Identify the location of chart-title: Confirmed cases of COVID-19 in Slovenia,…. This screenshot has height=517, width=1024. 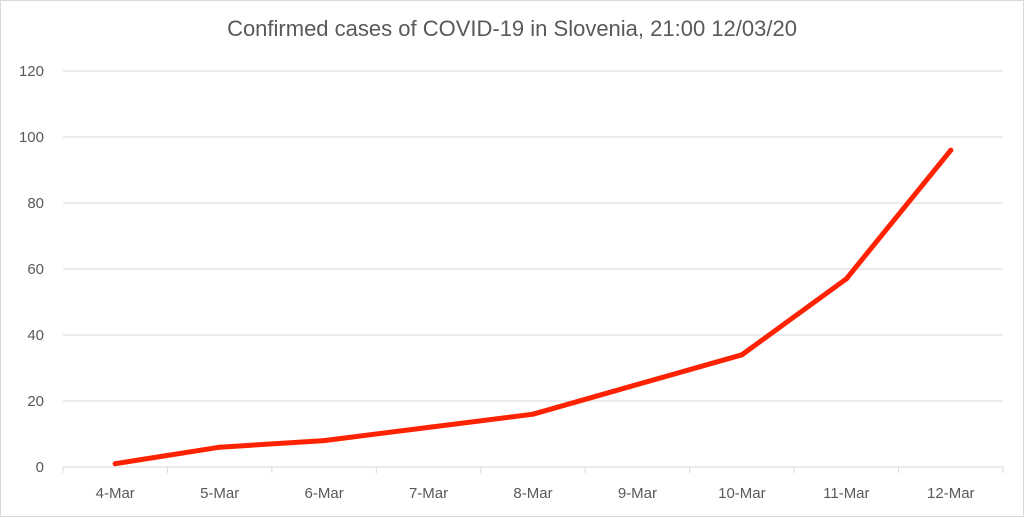
(512, 28).